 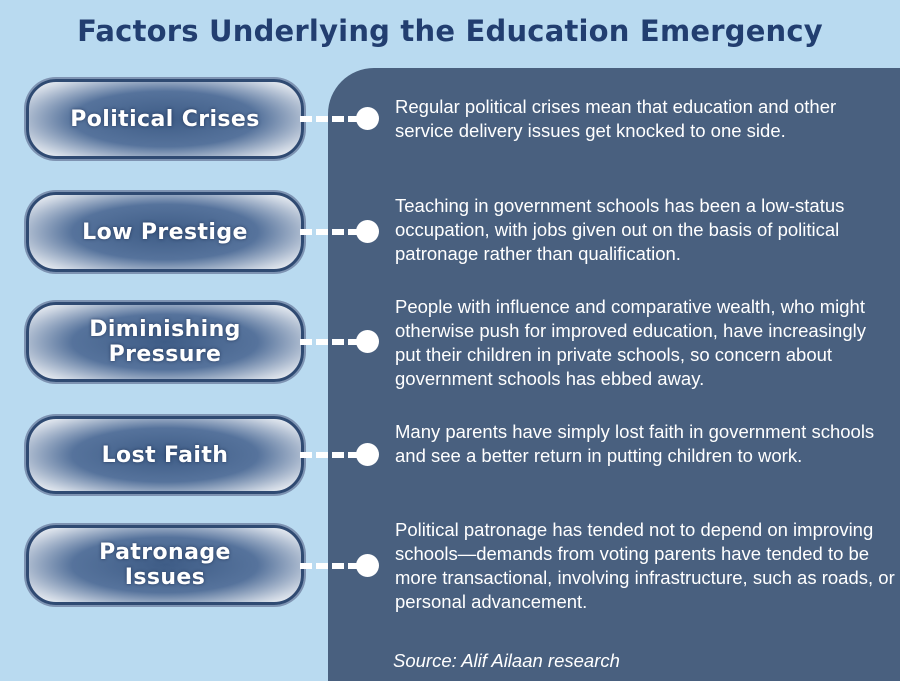 I want to click on connector-patronage-issues, so click(x=340, y=566).